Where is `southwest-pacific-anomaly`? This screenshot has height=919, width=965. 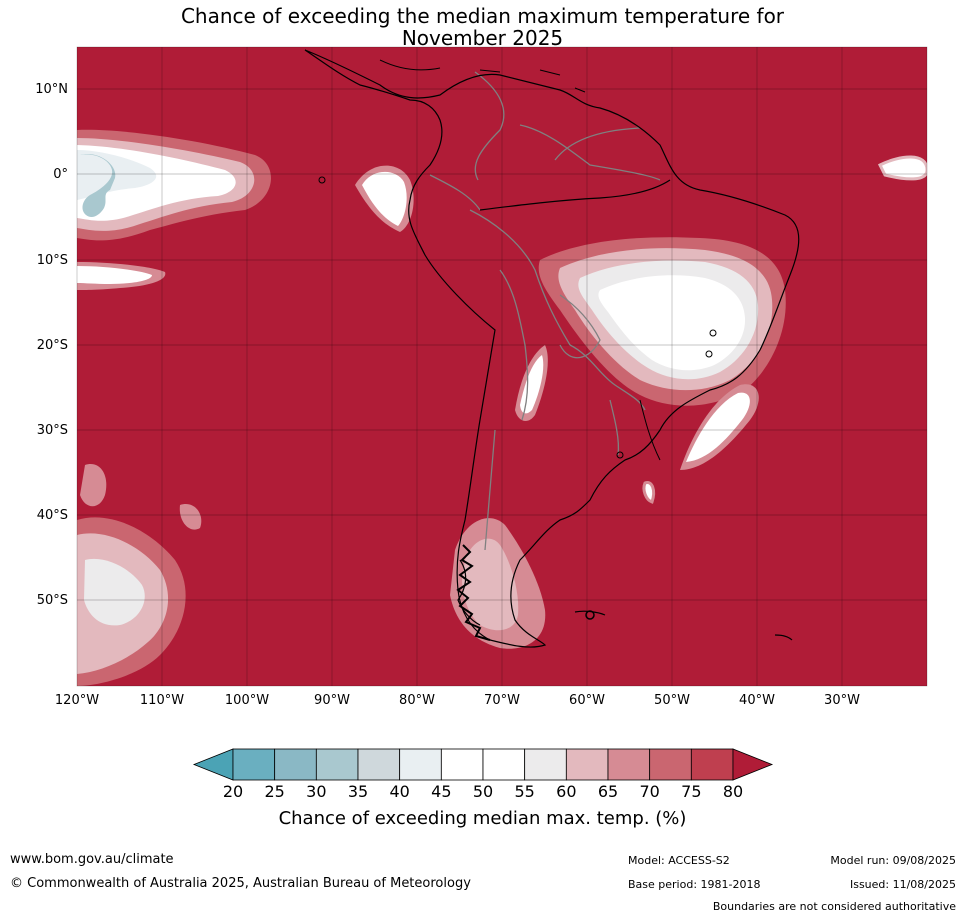
southwest-pacific-anomaly is located at coordinates (139, 575).